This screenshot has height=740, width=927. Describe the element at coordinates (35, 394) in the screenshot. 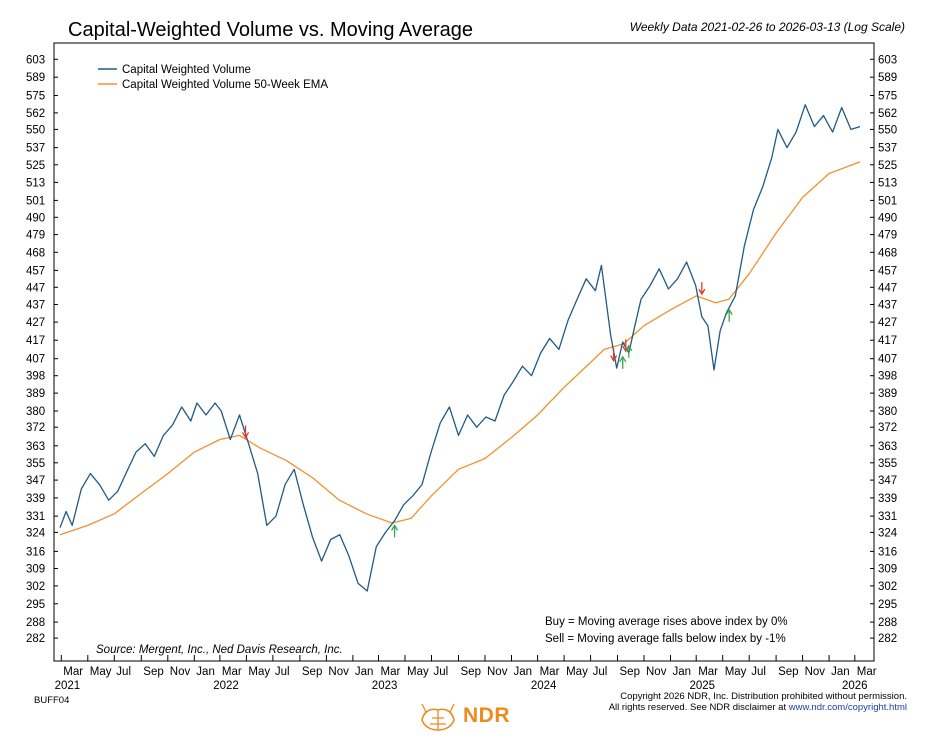

I see `y-tick-label-left: 389` at that location.